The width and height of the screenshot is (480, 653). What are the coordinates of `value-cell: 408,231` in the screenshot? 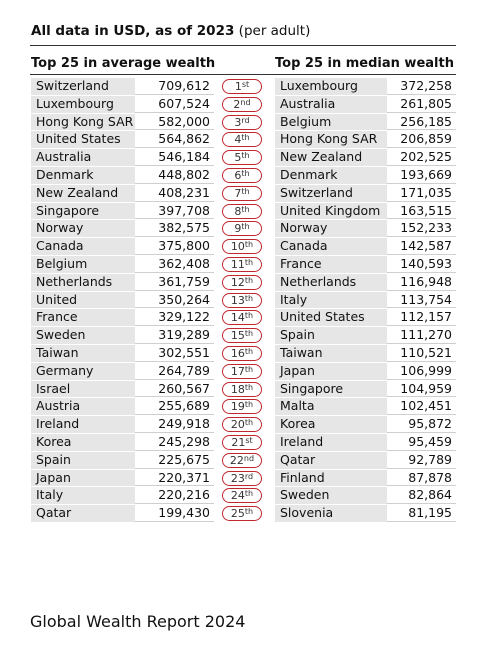 It's located at (174, 193).